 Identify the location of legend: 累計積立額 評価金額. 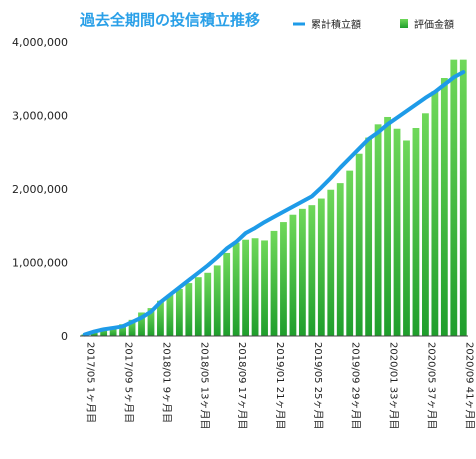
(373, 24).